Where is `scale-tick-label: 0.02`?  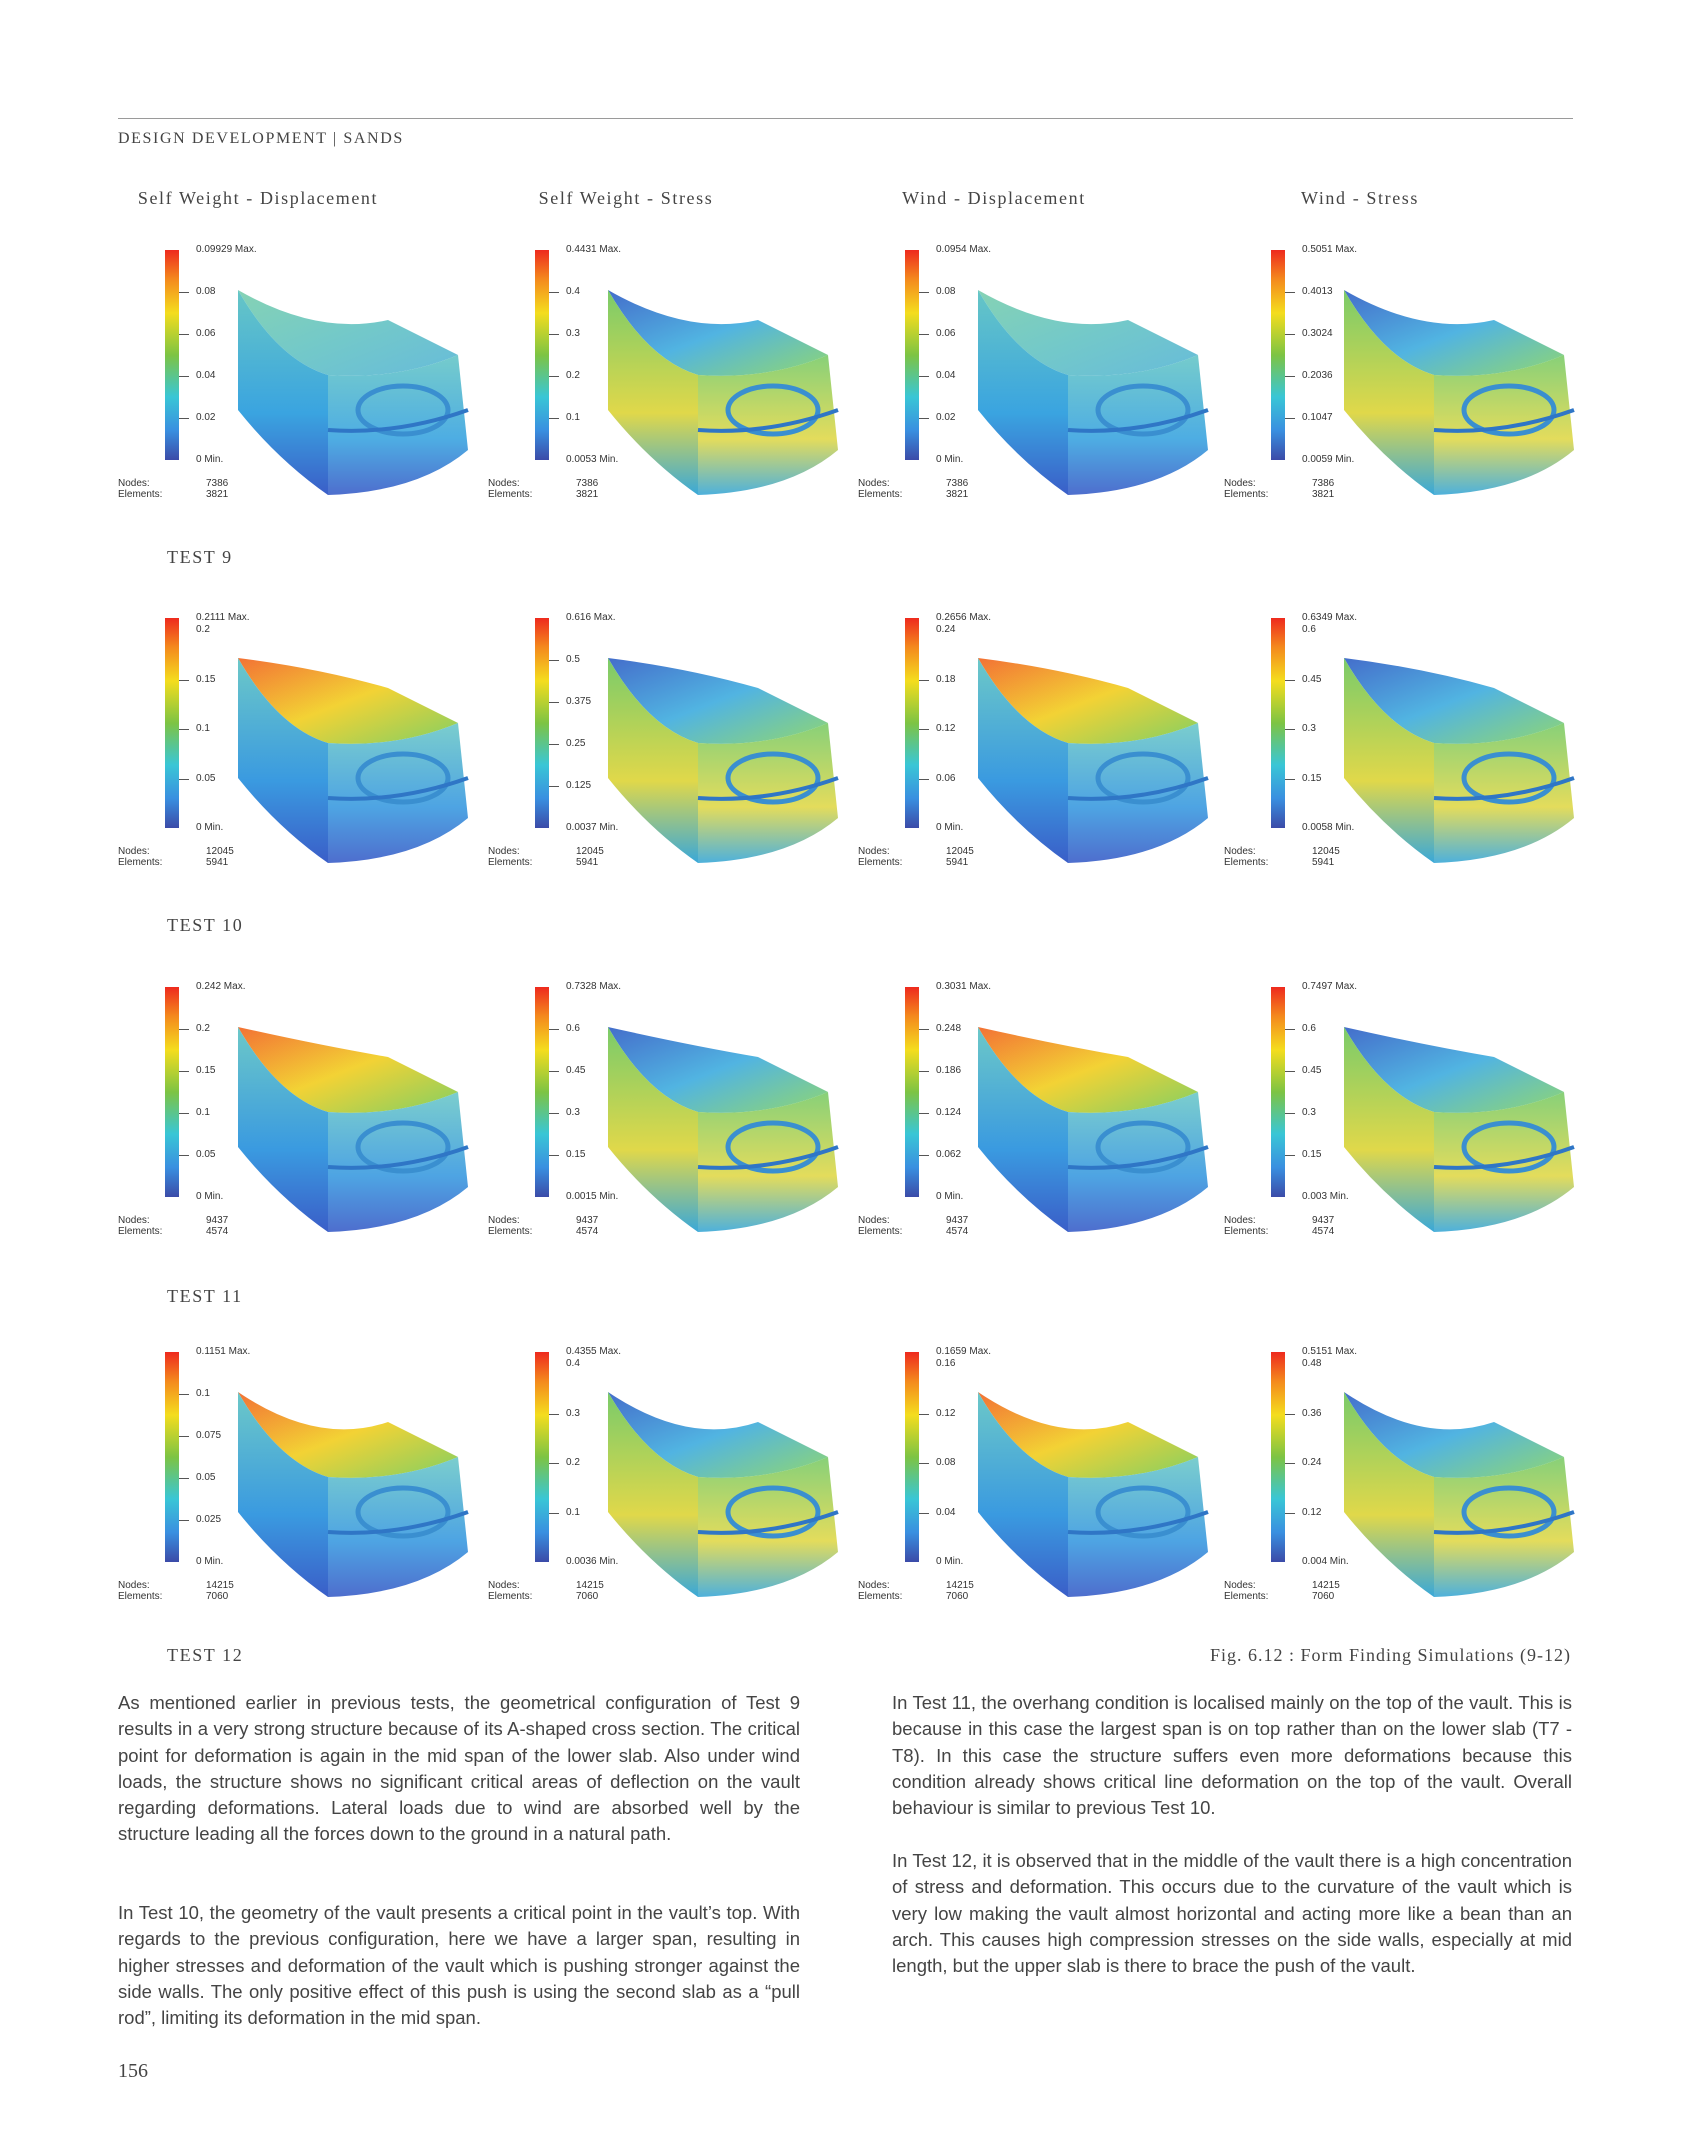
scale-tick-label: 0.02 is located at coordinates (946, 417).